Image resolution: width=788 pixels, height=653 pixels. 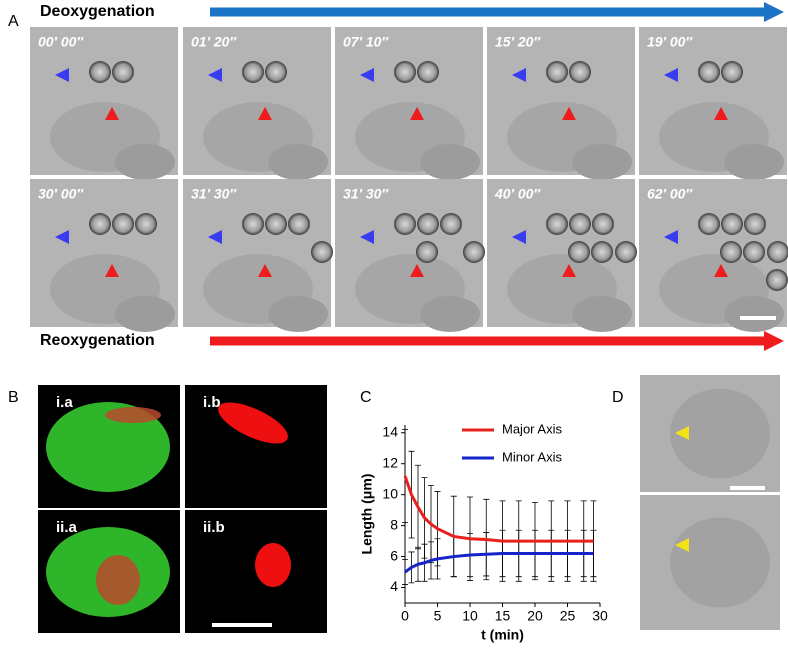 I want to click on timestamp: 19′ 00″, so click(x=670, y=42).